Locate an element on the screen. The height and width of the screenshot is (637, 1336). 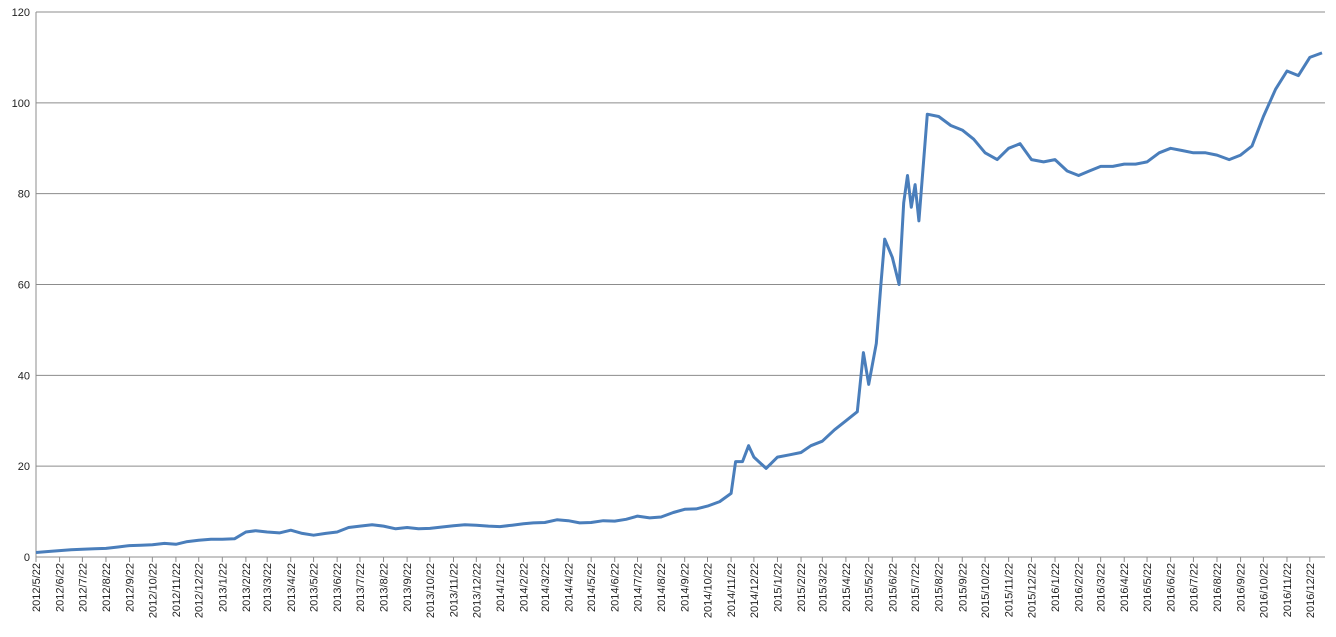
x-tick-label: 2012/9/22 is located at coordinates (131, 587).